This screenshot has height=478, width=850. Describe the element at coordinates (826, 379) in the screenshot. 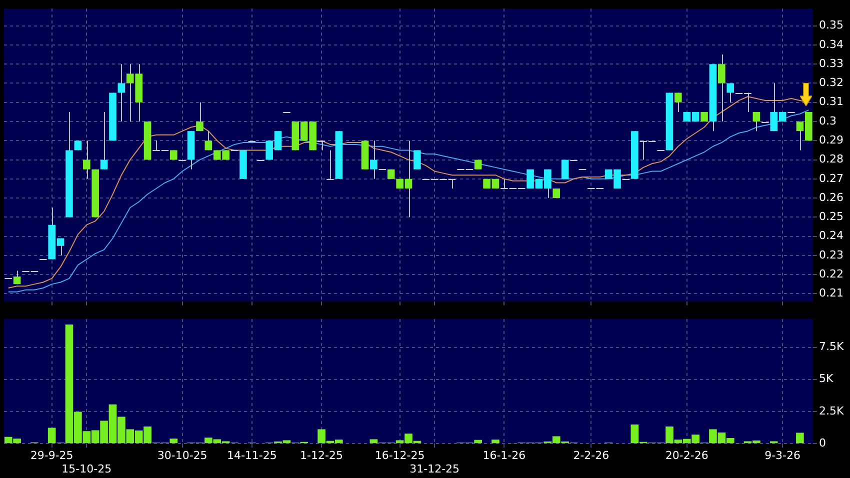

I see `y-tick-label: 5K` at that location.